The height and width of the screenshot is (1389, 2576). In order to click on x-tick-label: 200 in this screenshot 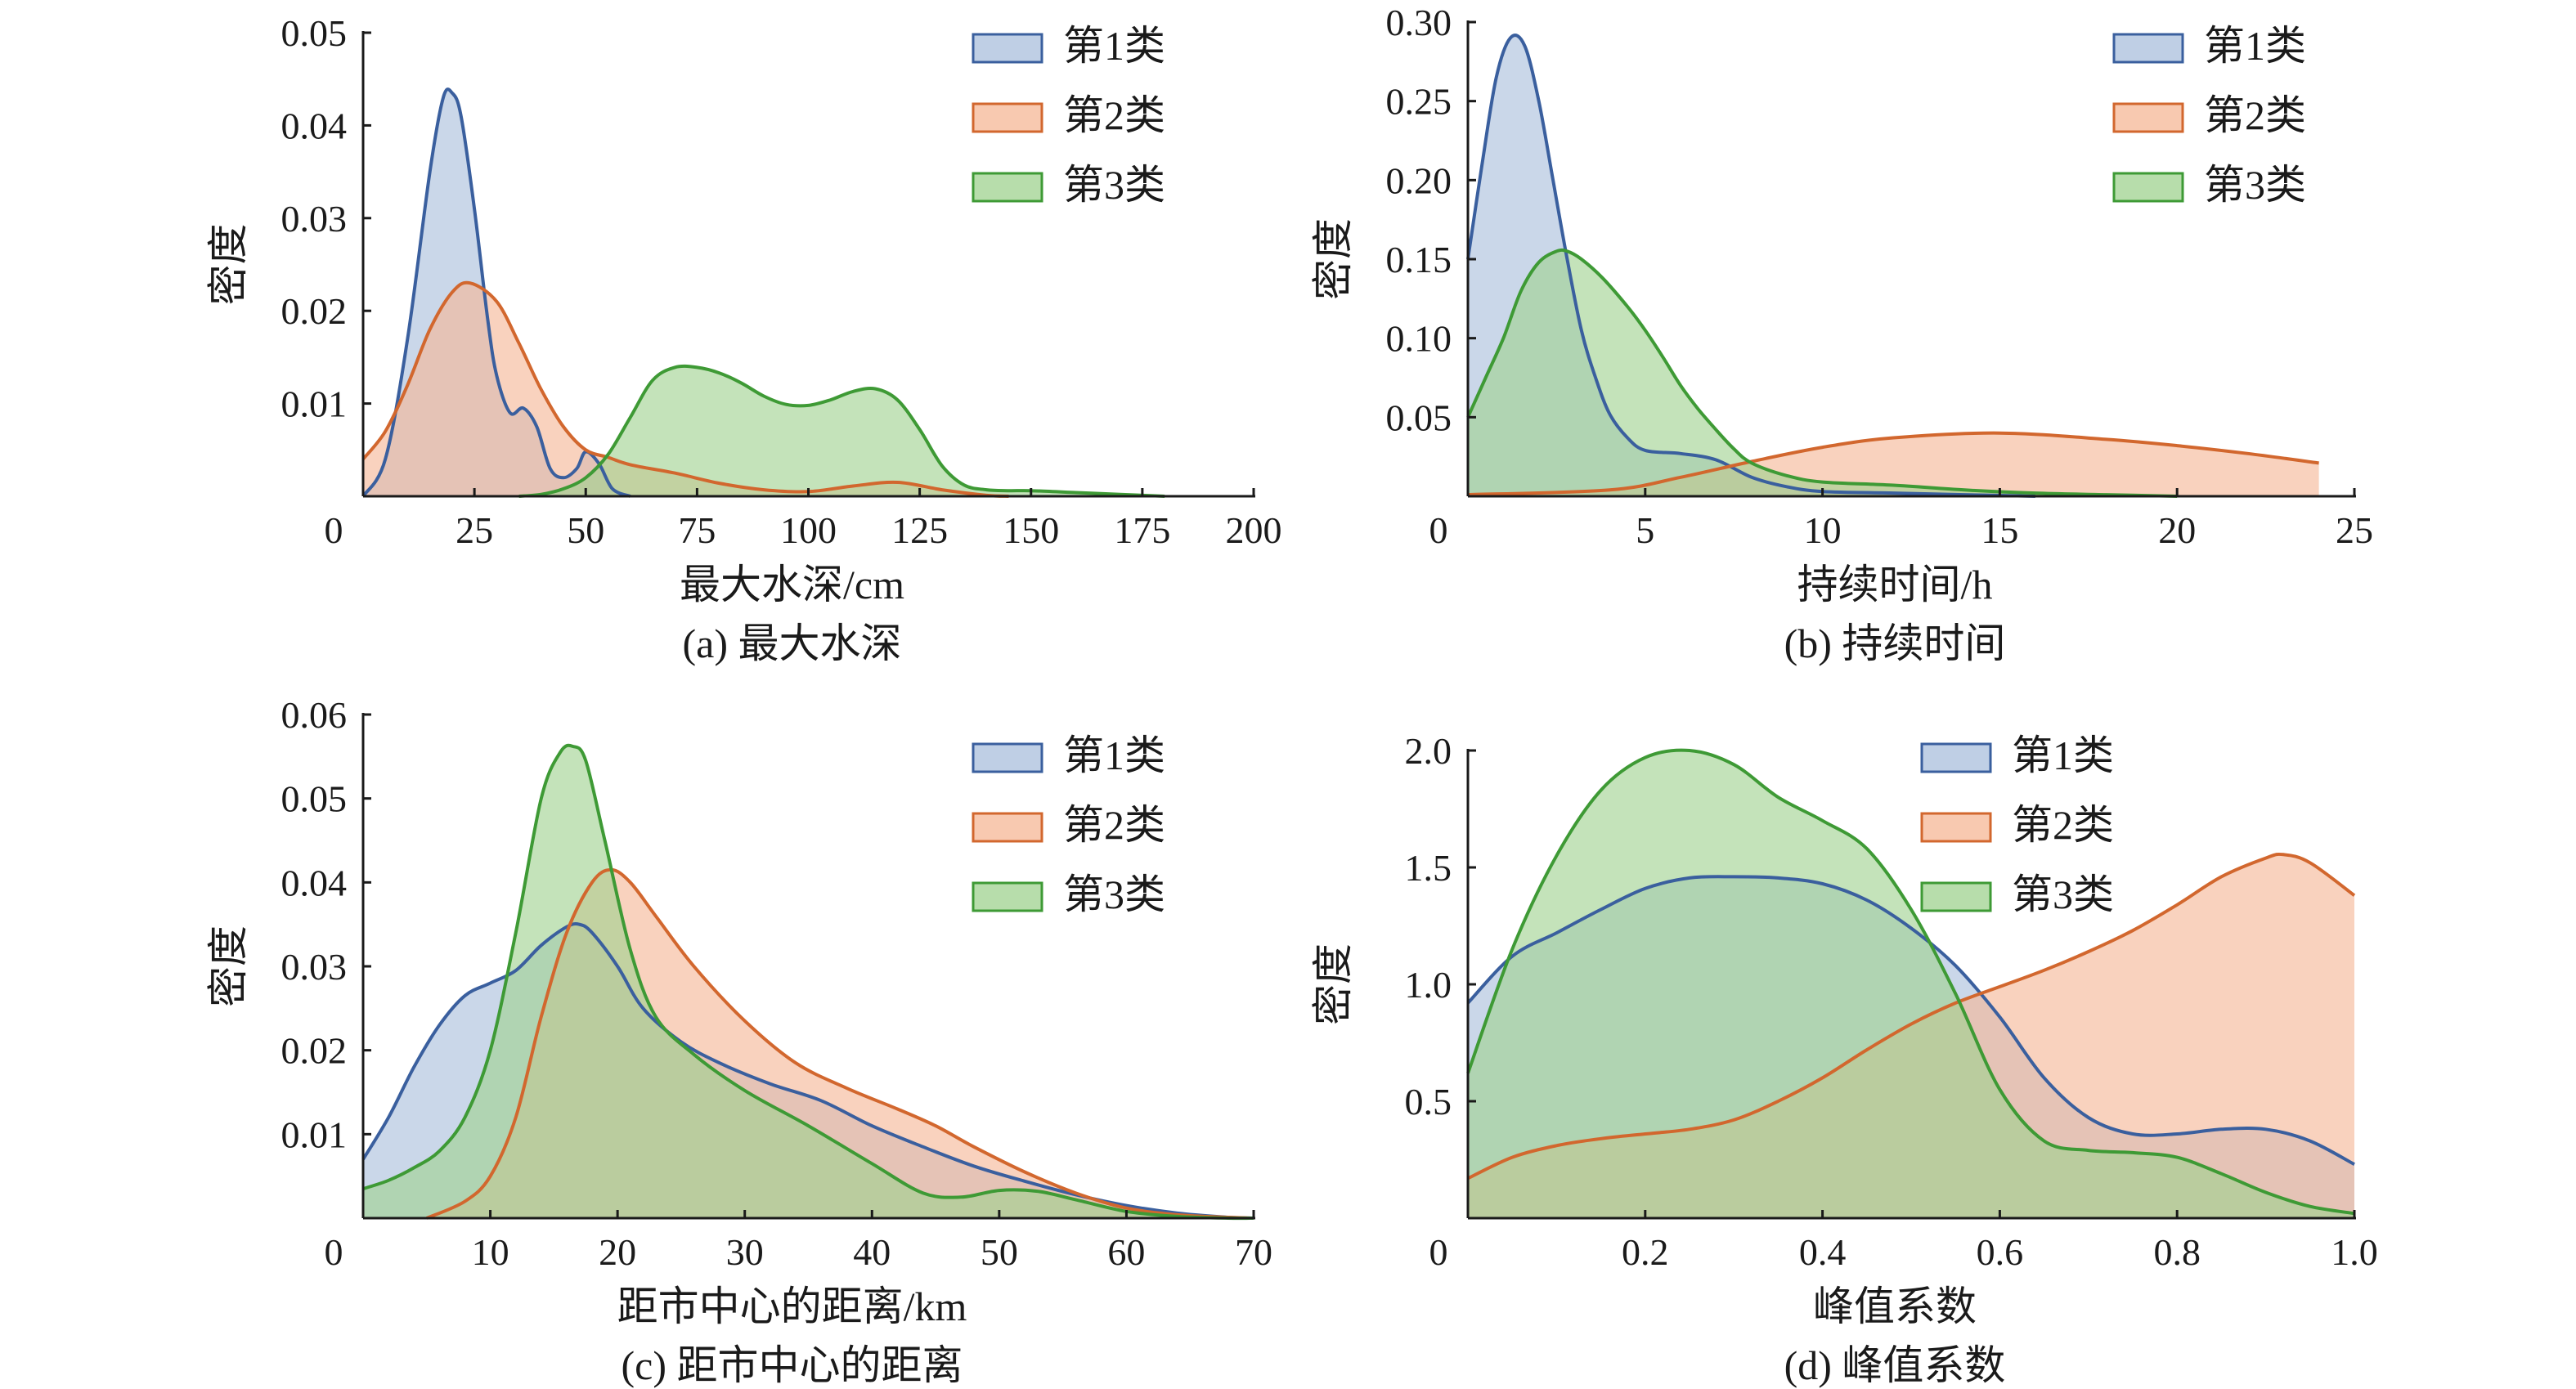, I will do `click(1254, 530)`.